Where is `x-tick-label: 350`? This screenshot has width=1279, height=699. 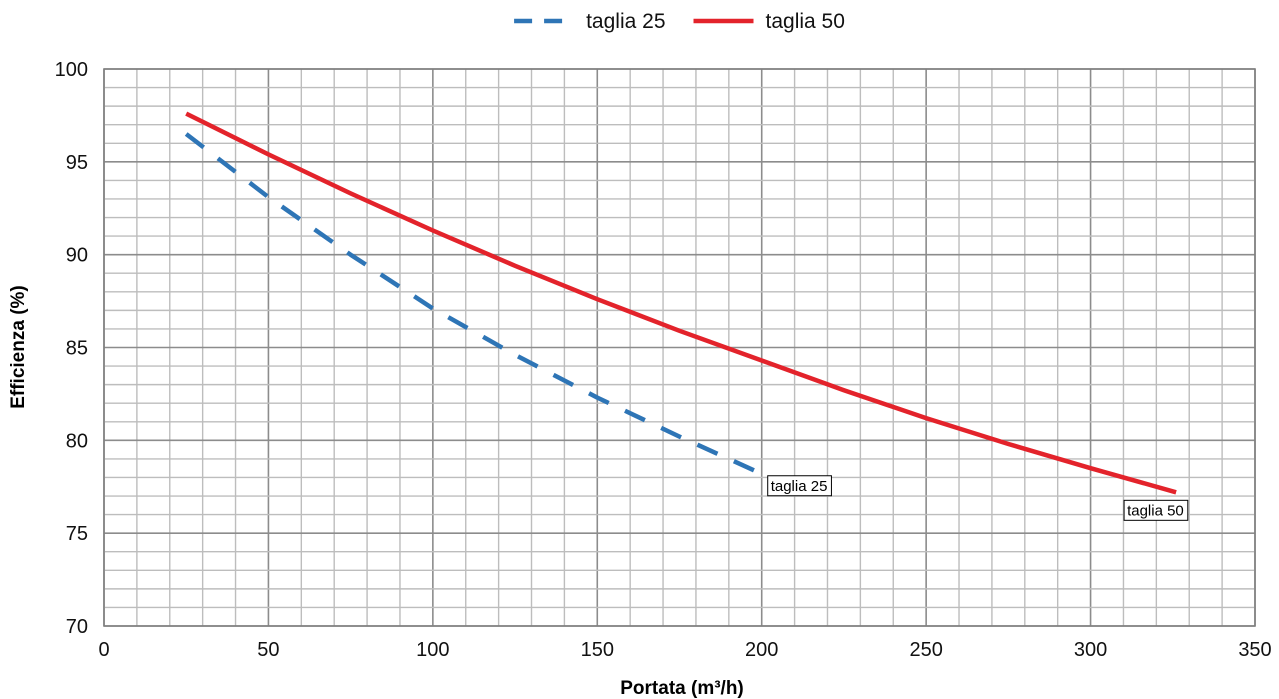
x-tick-label: 350 is located at coordinates (1254, 650).